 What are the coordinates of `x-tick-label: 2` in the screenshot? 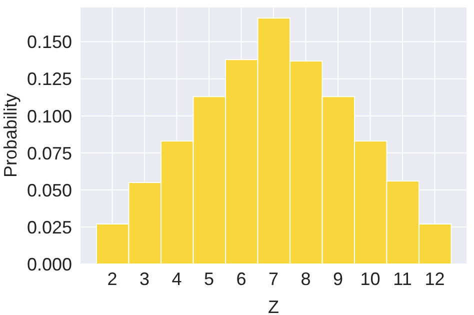 It's located at (112, 278).